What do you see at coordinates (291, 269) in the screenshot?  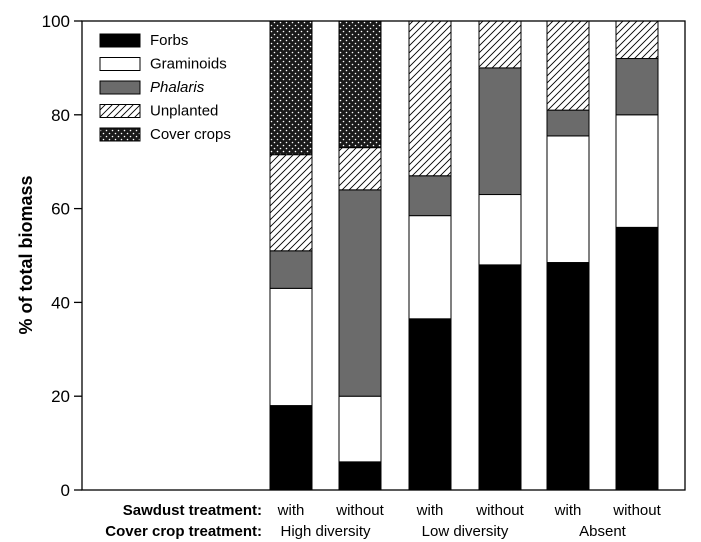 I see `bar-1-segment-phalaris` at bounding box center [291, 269].